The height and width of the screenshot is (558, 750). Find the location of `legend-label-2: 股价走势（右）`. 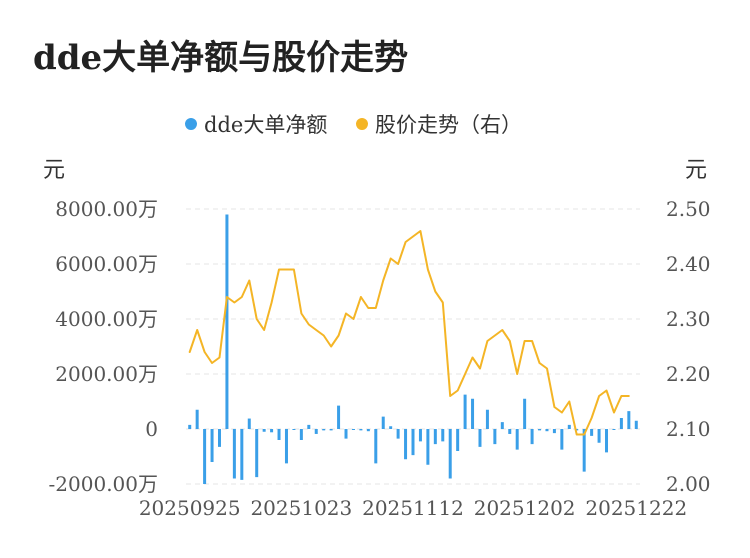

legend-label-2: 股价走势（右） is located at coordinates (448, 125).